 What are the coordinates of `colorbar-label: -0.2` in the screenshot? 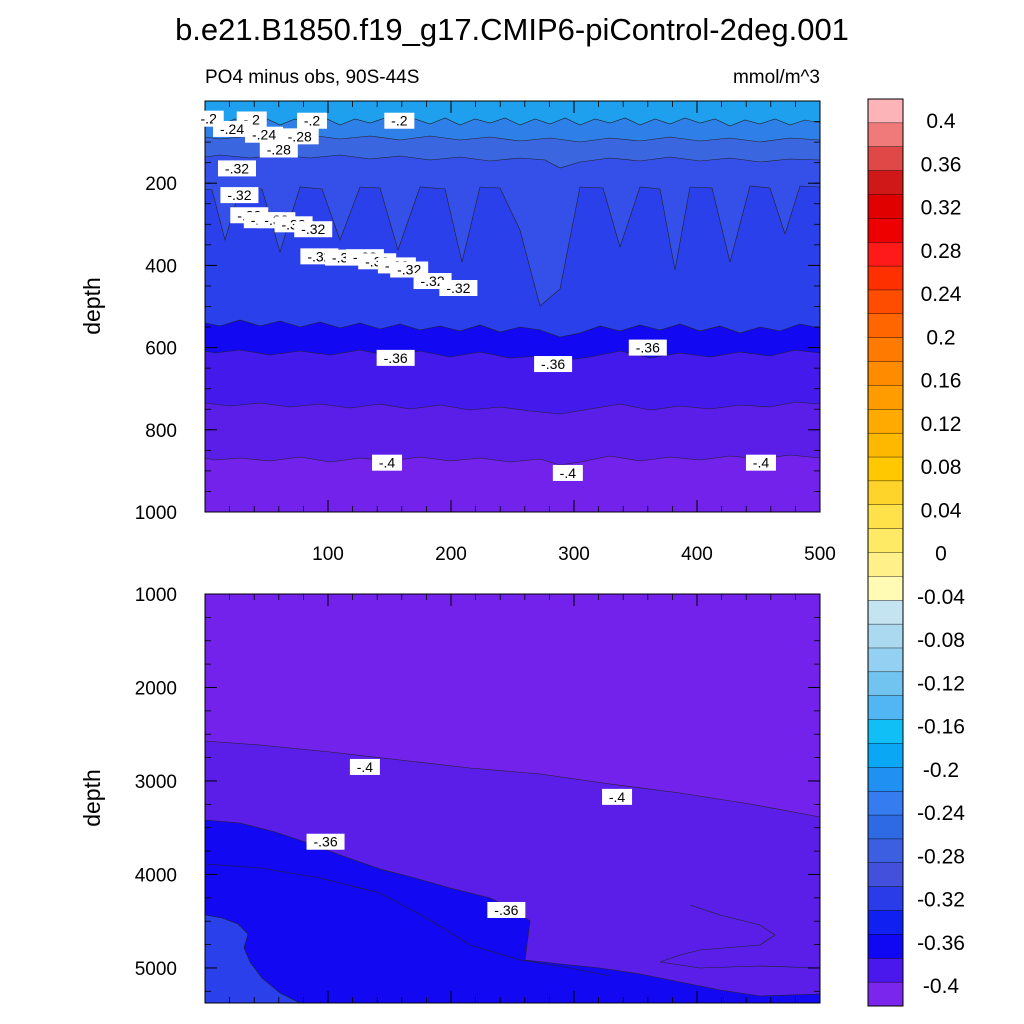 It's located at (941, 770).